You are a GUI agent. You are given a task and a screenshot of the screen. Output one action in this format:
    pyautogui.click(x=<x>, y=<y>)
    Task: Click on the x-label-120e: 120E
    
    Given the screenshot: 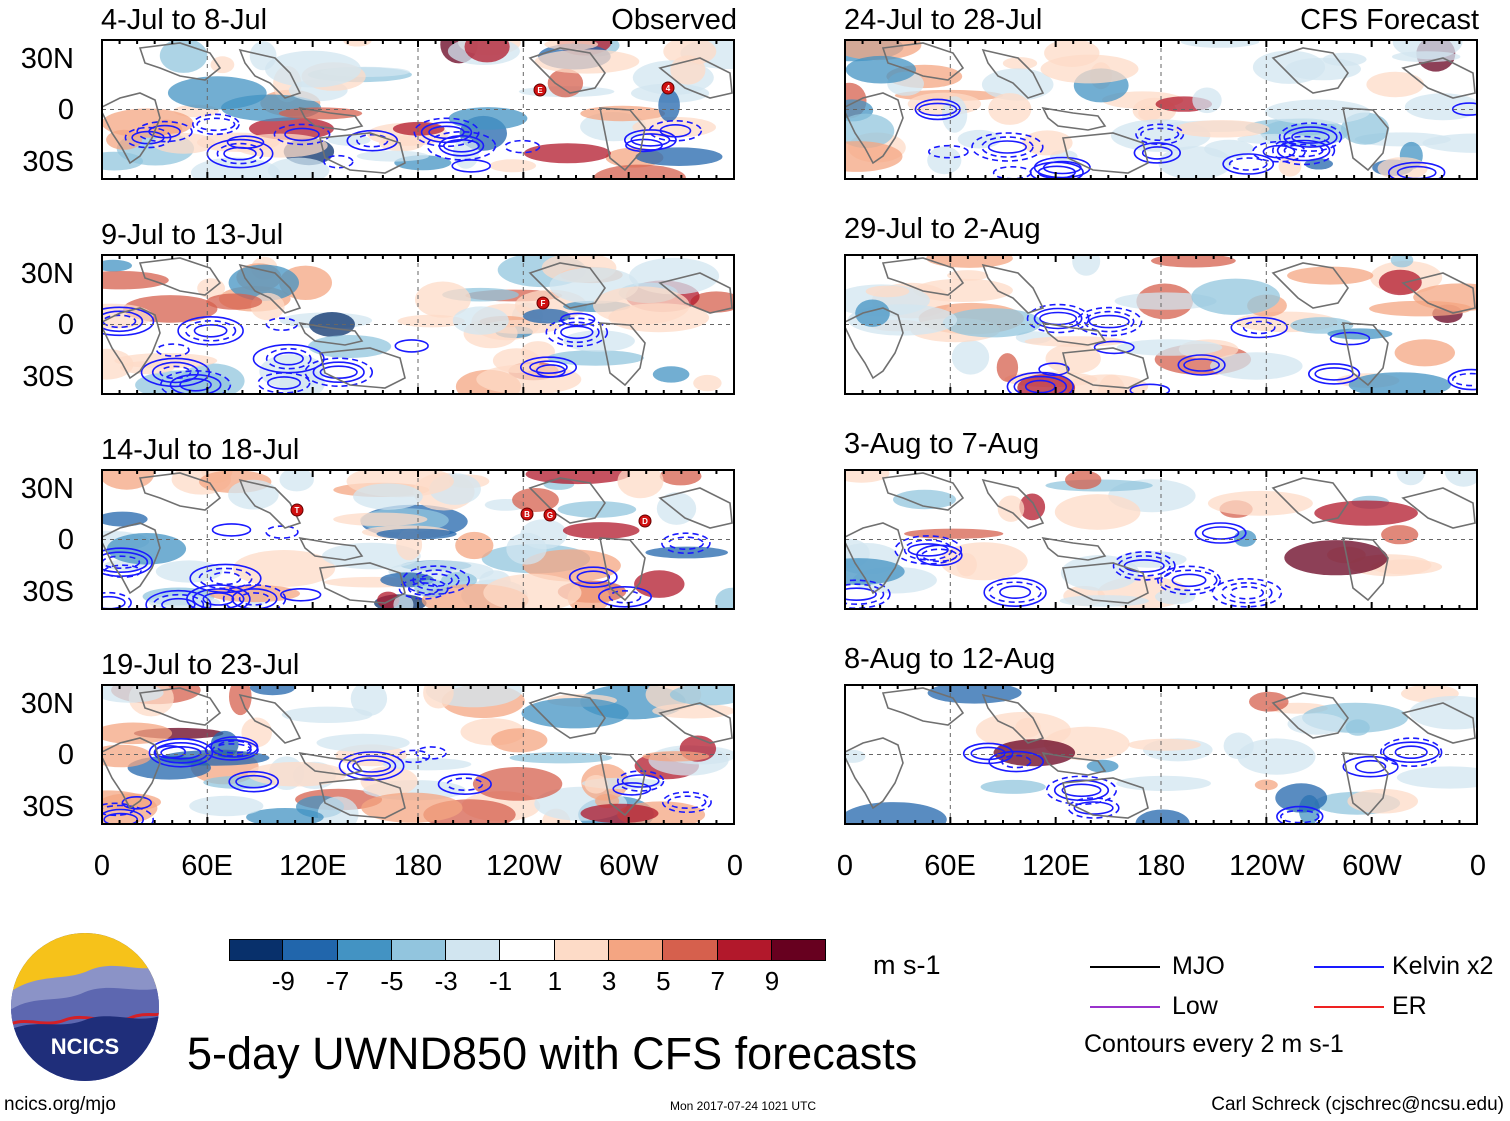 What is the action you would take?
    pyautogui.click(x=313, y=866)
    